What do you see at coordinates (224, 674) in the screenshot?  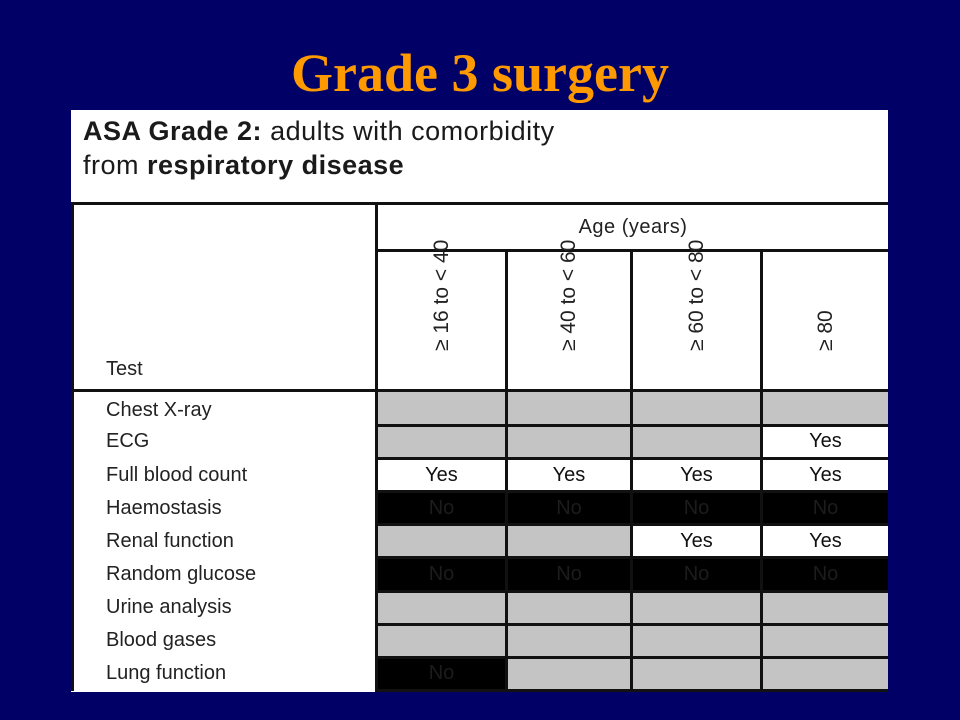 I see `test-name-cell: Lung function` at bounding box center [224, 674].